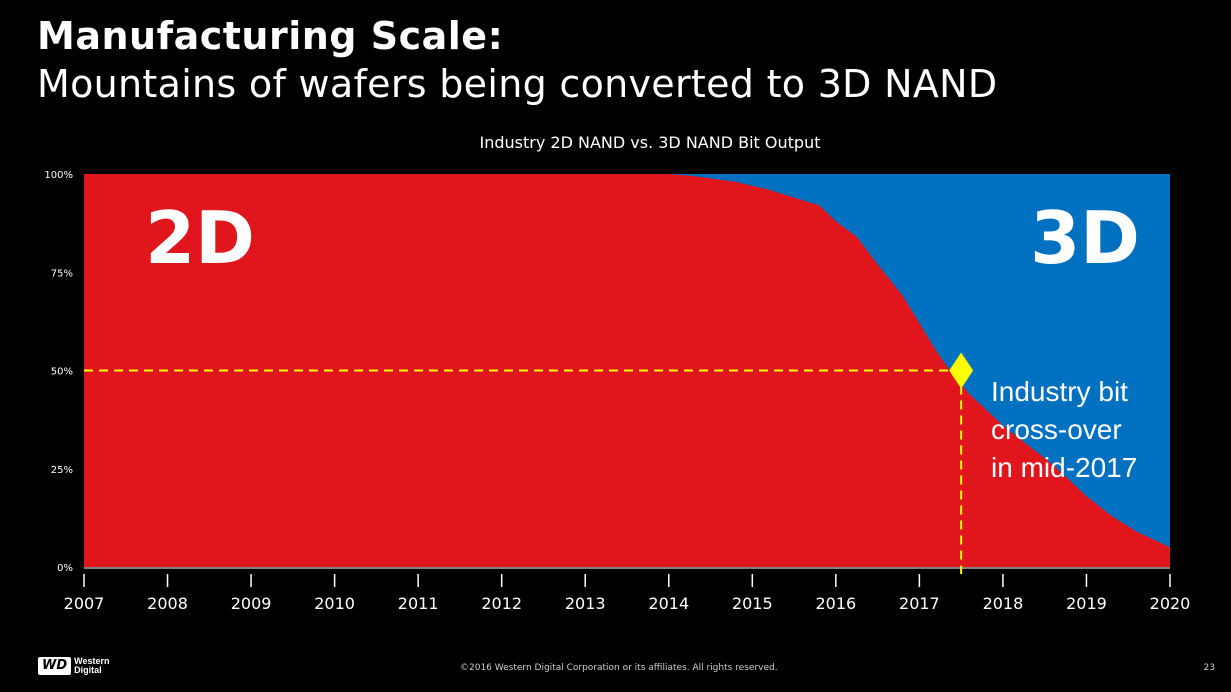 The width and height of the screenshot is (1231, 692). I want to click on area-label-3d: 3D, so click(1085, 238).